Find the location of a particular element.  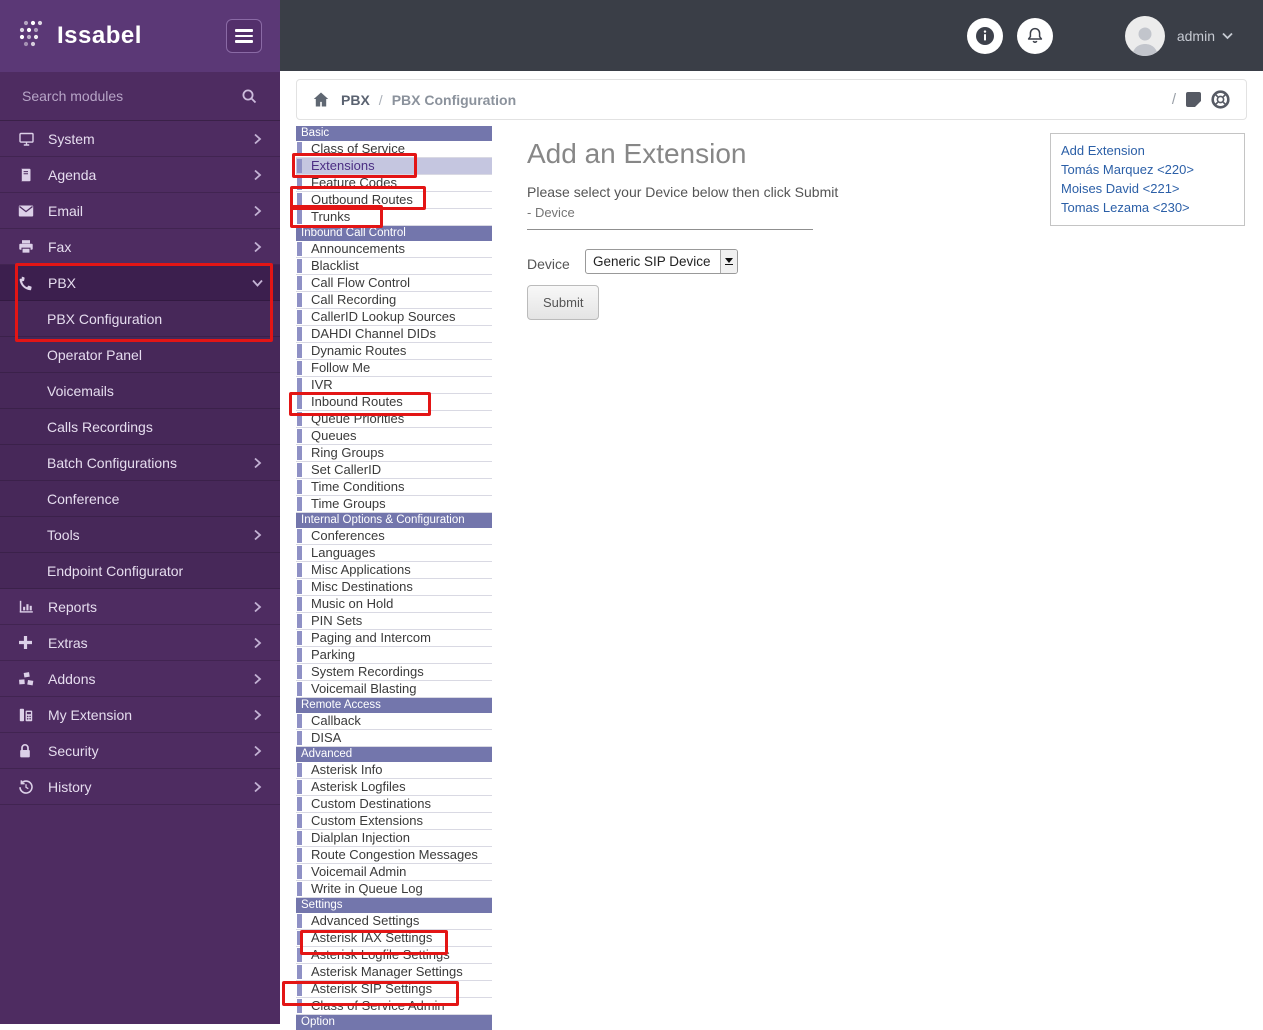

sidebar-item-conference: Conference is located at coordinates (140, 499).